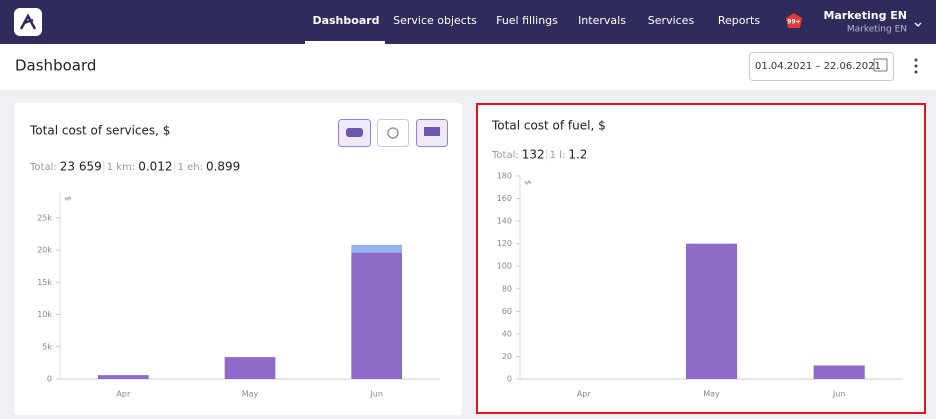 Image resolution: width=936 pixels, height=419 pixels. Describe the element at coordinates (47, 346) in the screenshot. I see `y-tick-label: 5k` at that location.